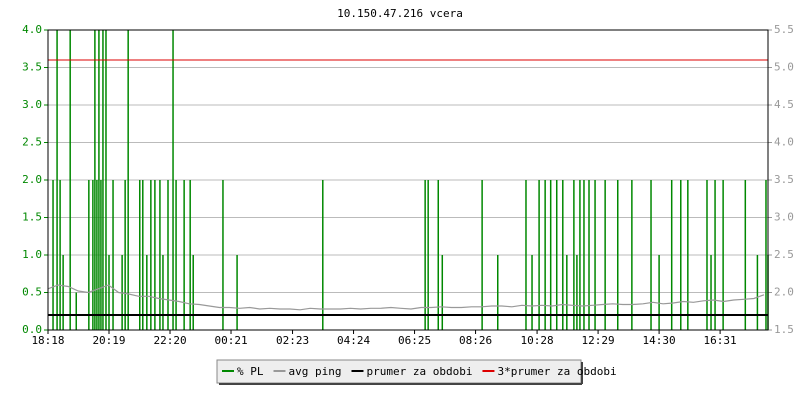 This screenshot has height=400, width=800. Describe the element at coordinates (784, 329) in the screenshot. I see `y2-tick-label: 1.5` at that location.